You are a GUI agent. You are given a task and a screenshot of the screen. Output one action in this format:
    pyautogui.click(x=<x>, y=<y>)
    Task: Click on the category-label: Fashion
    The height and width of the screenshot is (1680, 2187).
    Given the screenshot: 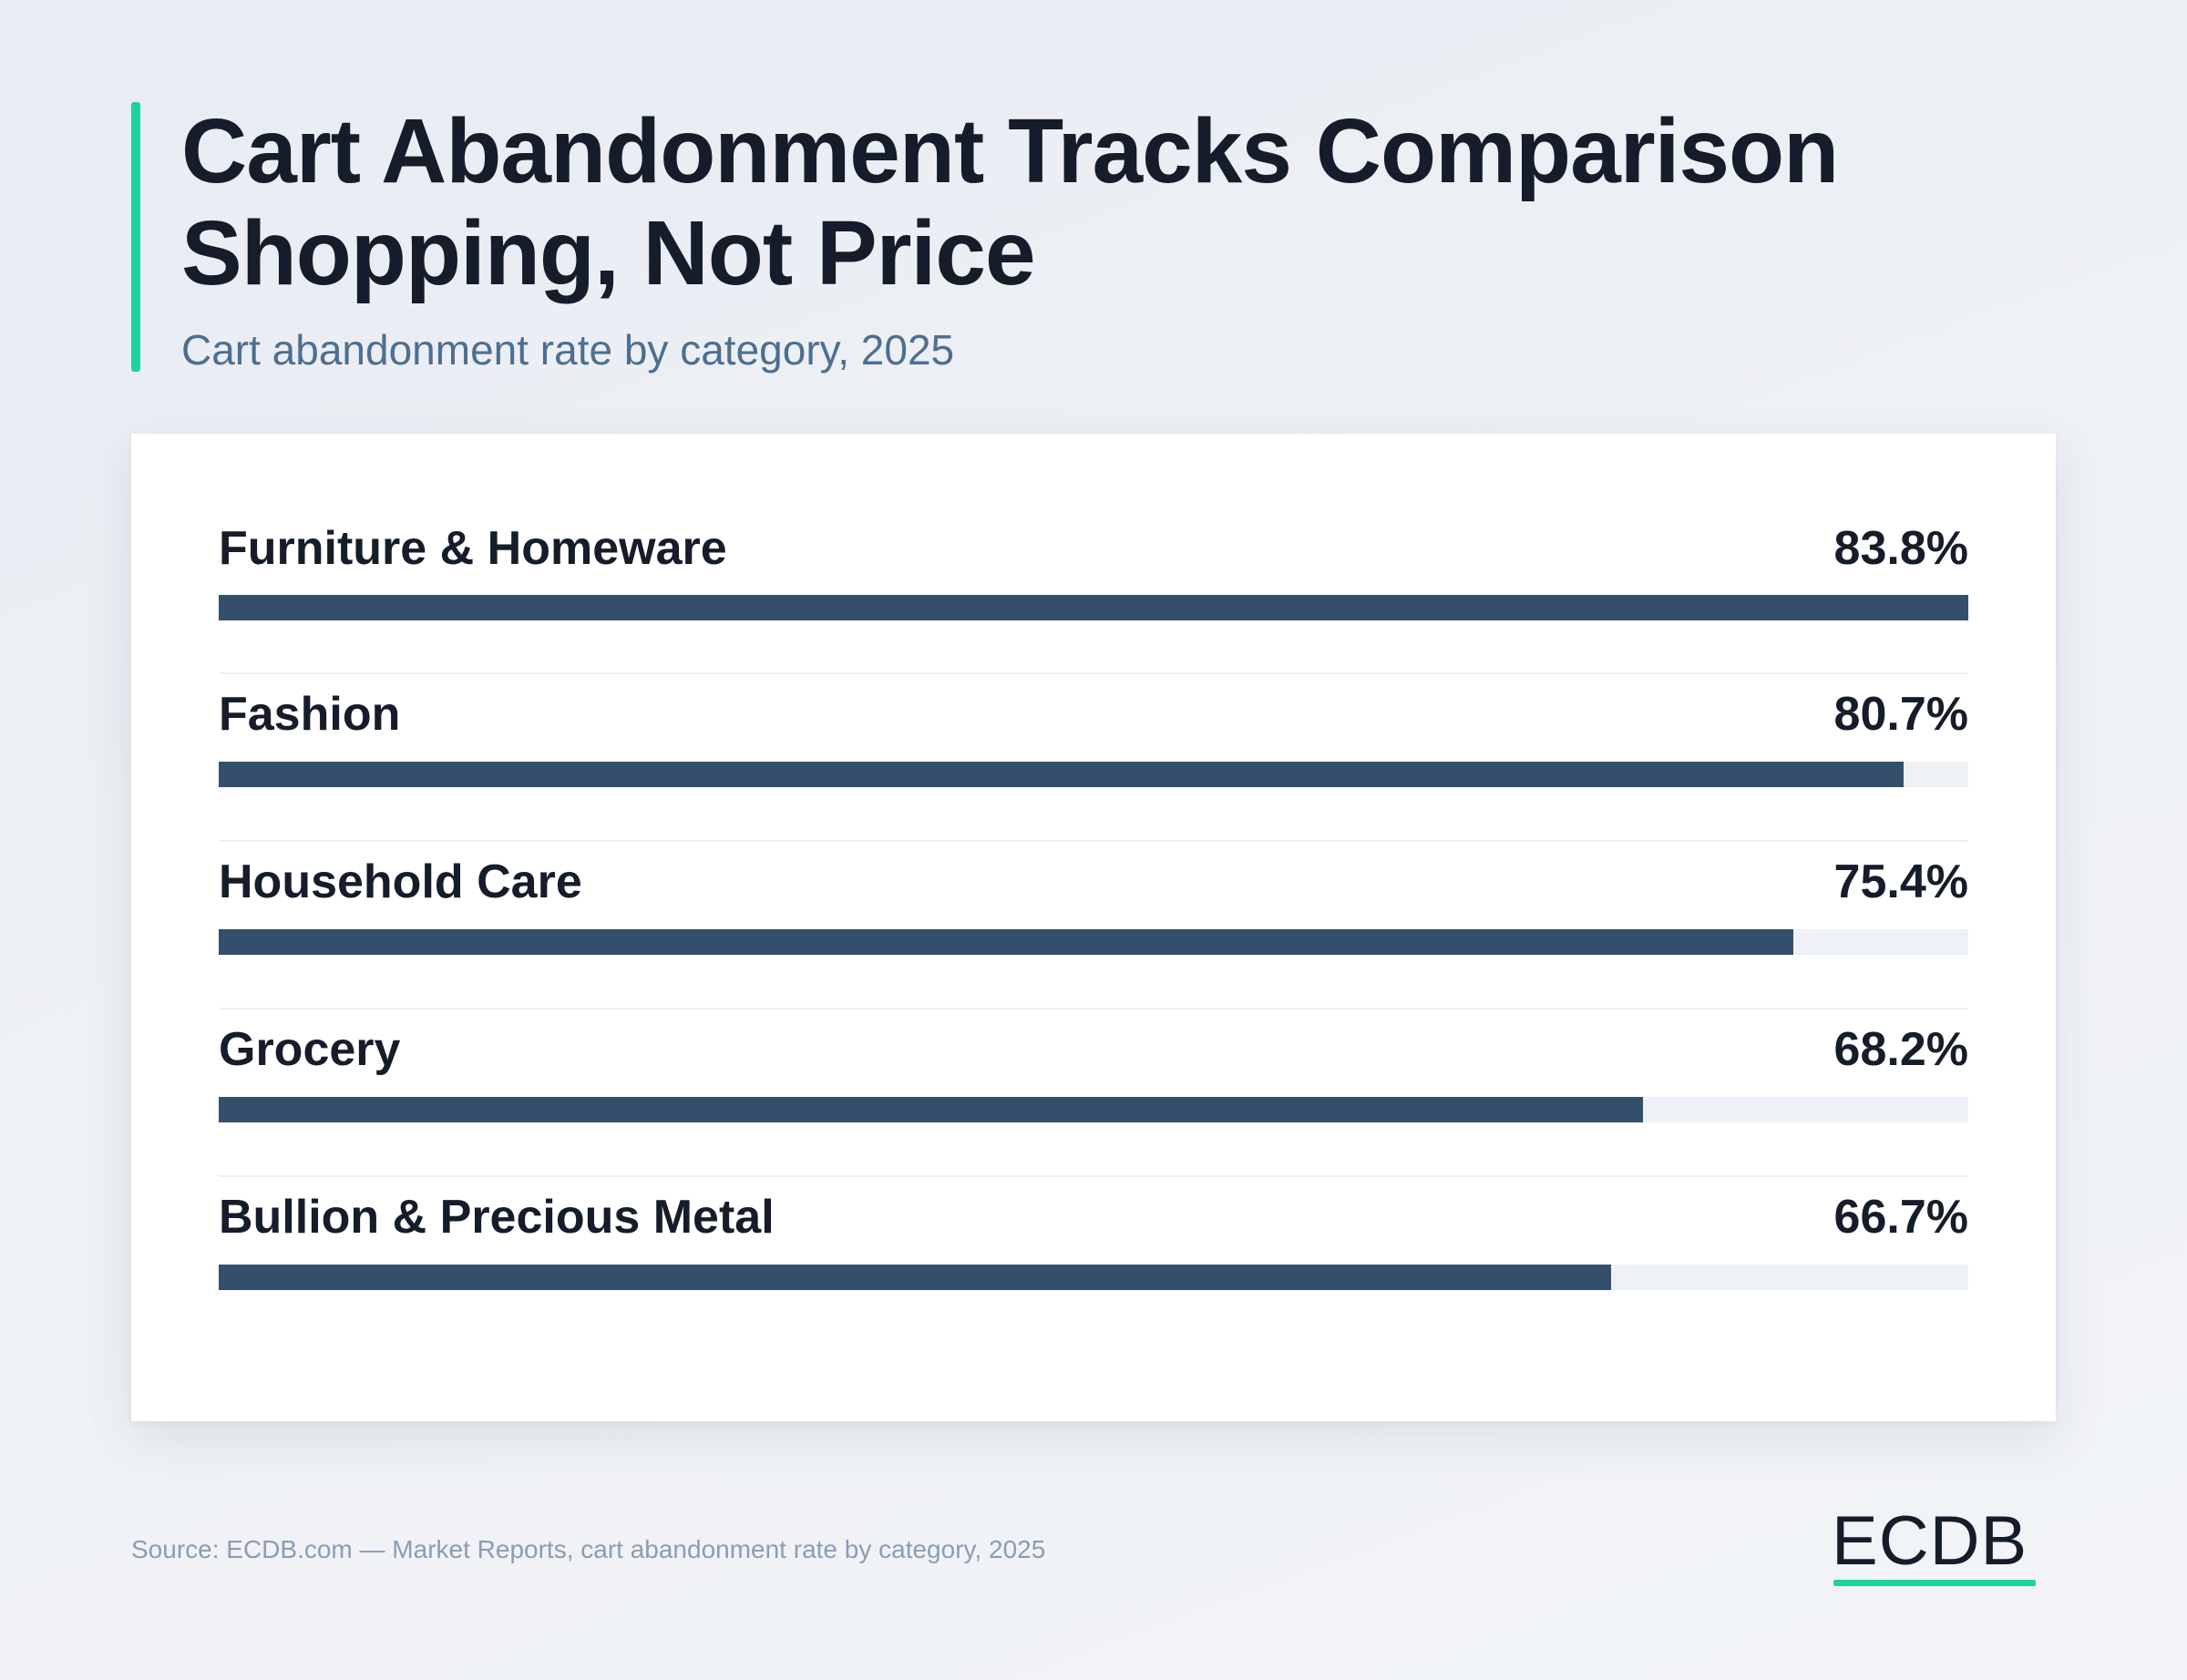 What is the action you would take?
    pyautogui.click(x=310, y=714)
    